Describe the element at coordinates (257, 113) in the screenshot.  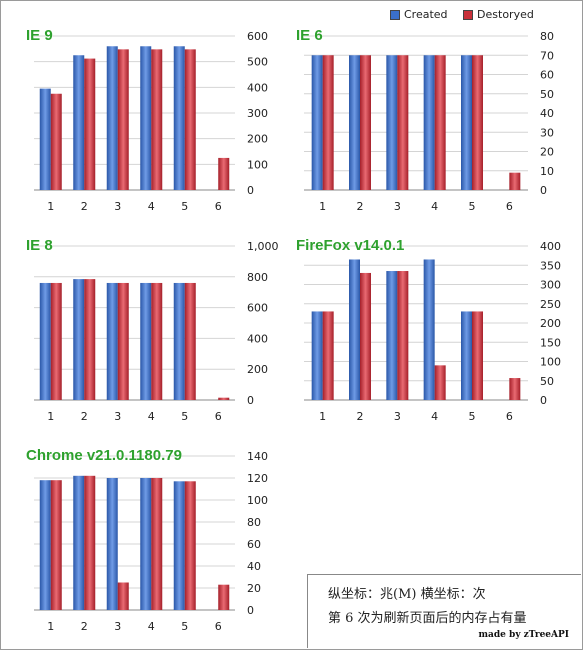
I see `y-tick-label: 300` at that location.